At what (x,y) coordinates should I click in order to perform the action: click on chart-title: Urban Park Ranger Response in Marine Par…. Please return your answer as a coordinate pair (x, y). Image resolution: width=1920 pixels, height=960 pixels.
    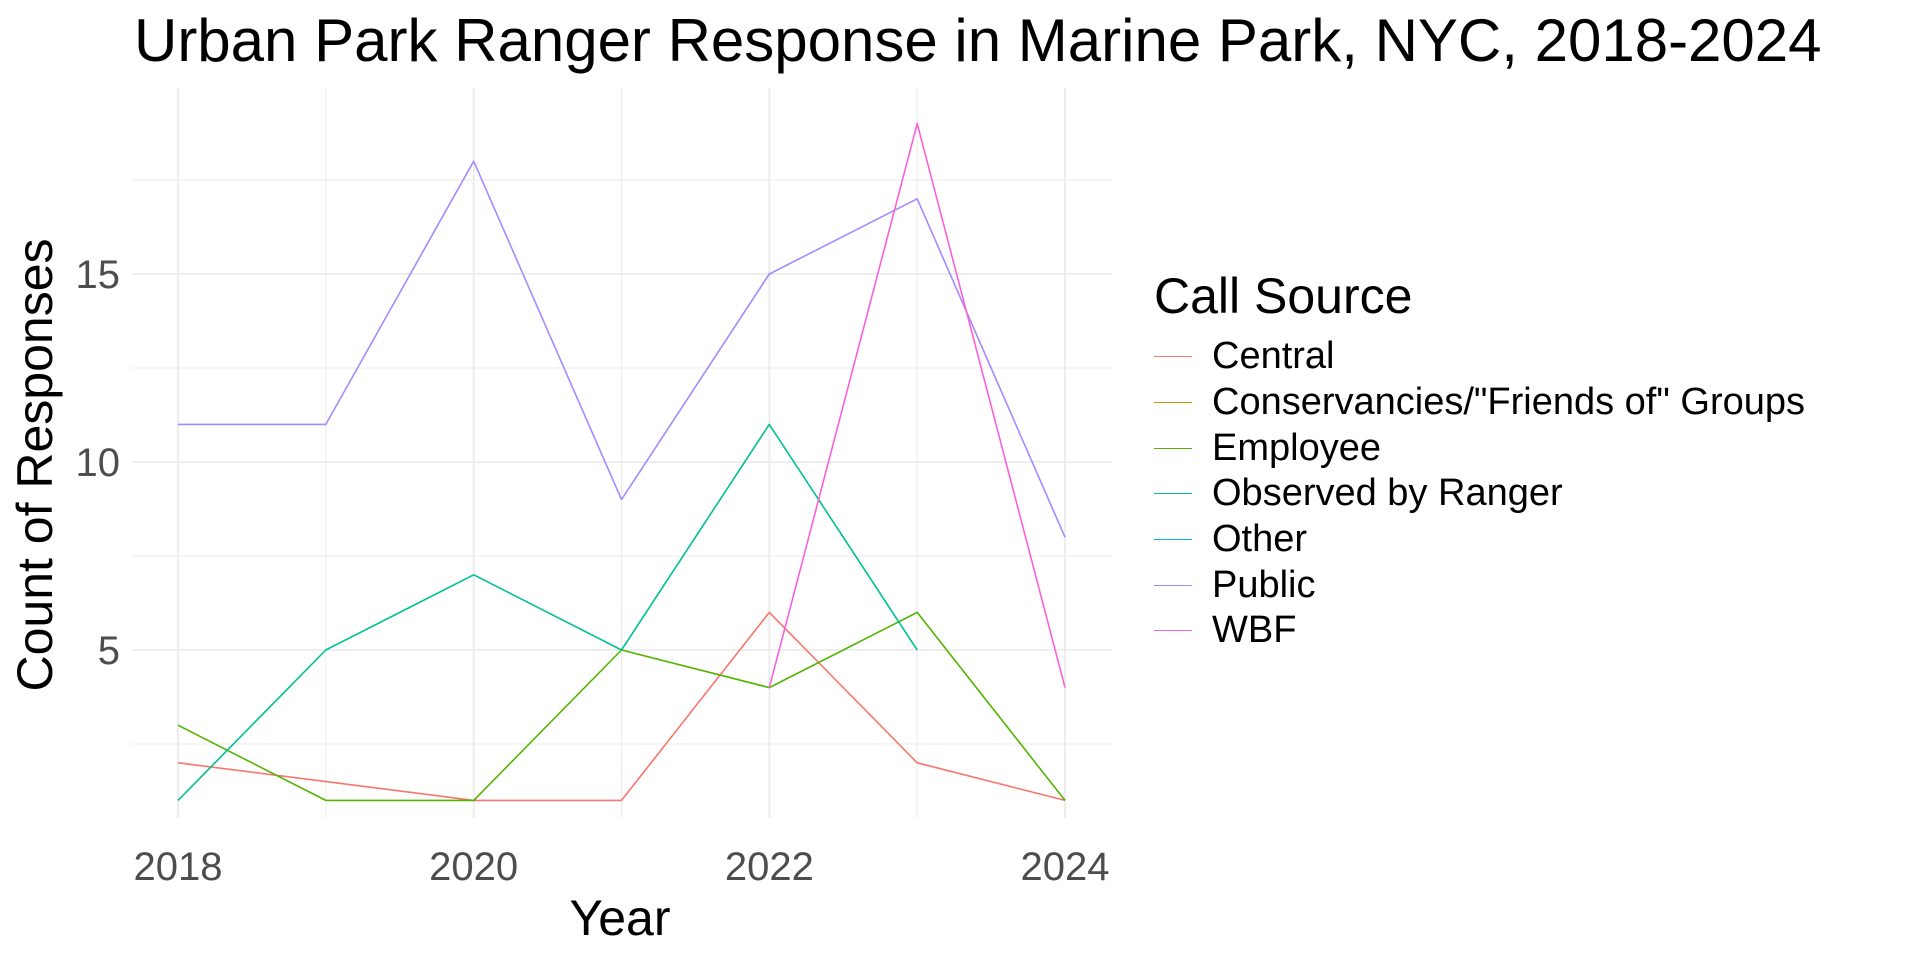
    Looking at the image, I should click on (978, 40).